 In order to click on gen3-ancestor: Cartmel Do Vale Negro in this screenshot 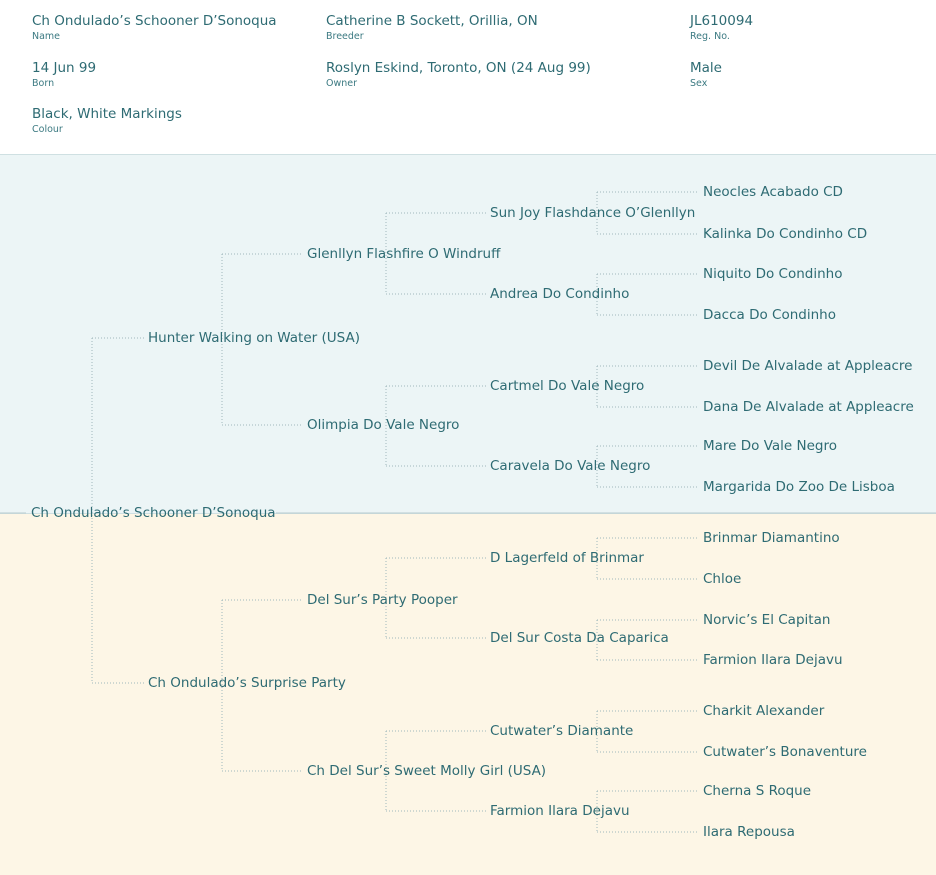, I will do `click(567, 386)`.